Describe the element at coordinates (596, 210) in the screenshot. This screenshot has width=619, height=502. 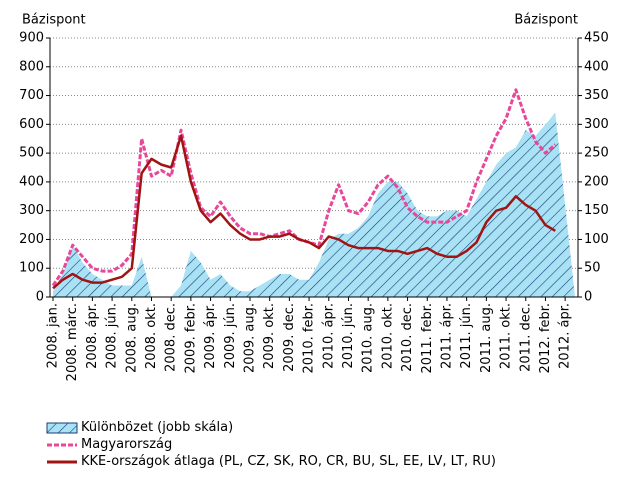
I see `y2-tick-label: 150` at that location.